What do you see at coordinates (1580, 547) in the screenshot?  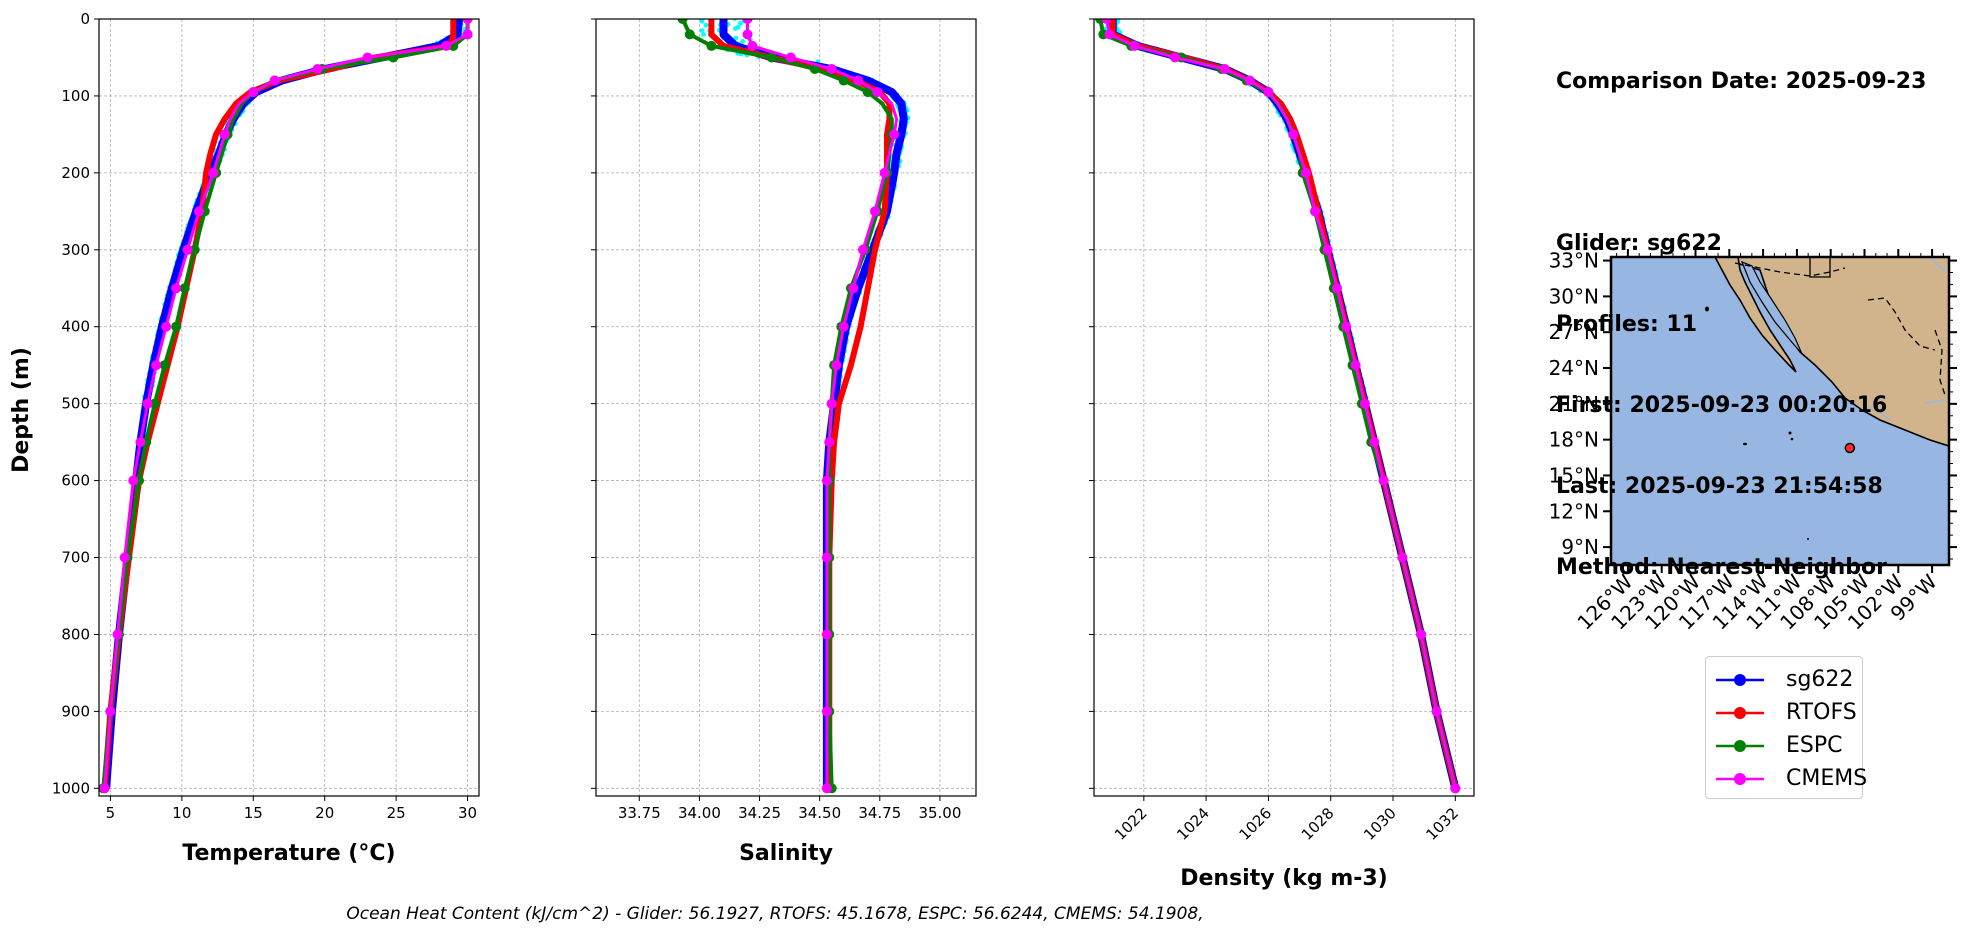 I see `map-lat-label: 9°N` at bounding box center [1580, 547].